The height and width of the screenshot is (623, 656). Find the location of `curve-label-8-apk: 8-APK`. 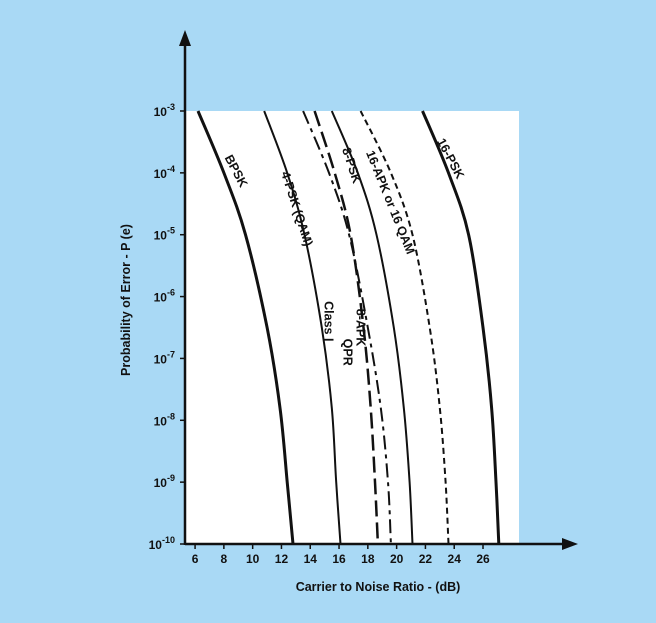

curve-label-8-apk: 8-APK is located at coordinates (360, 328).